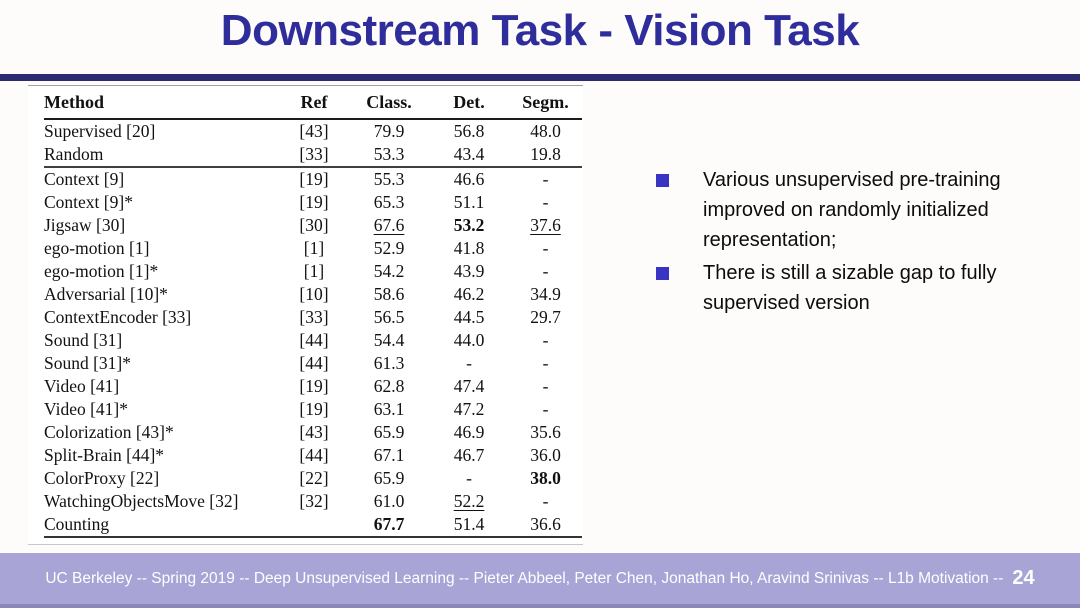 This screenshot has width=1080, height=608. I want to click on table-cell: Colorization [43]*, so click(109, 432).